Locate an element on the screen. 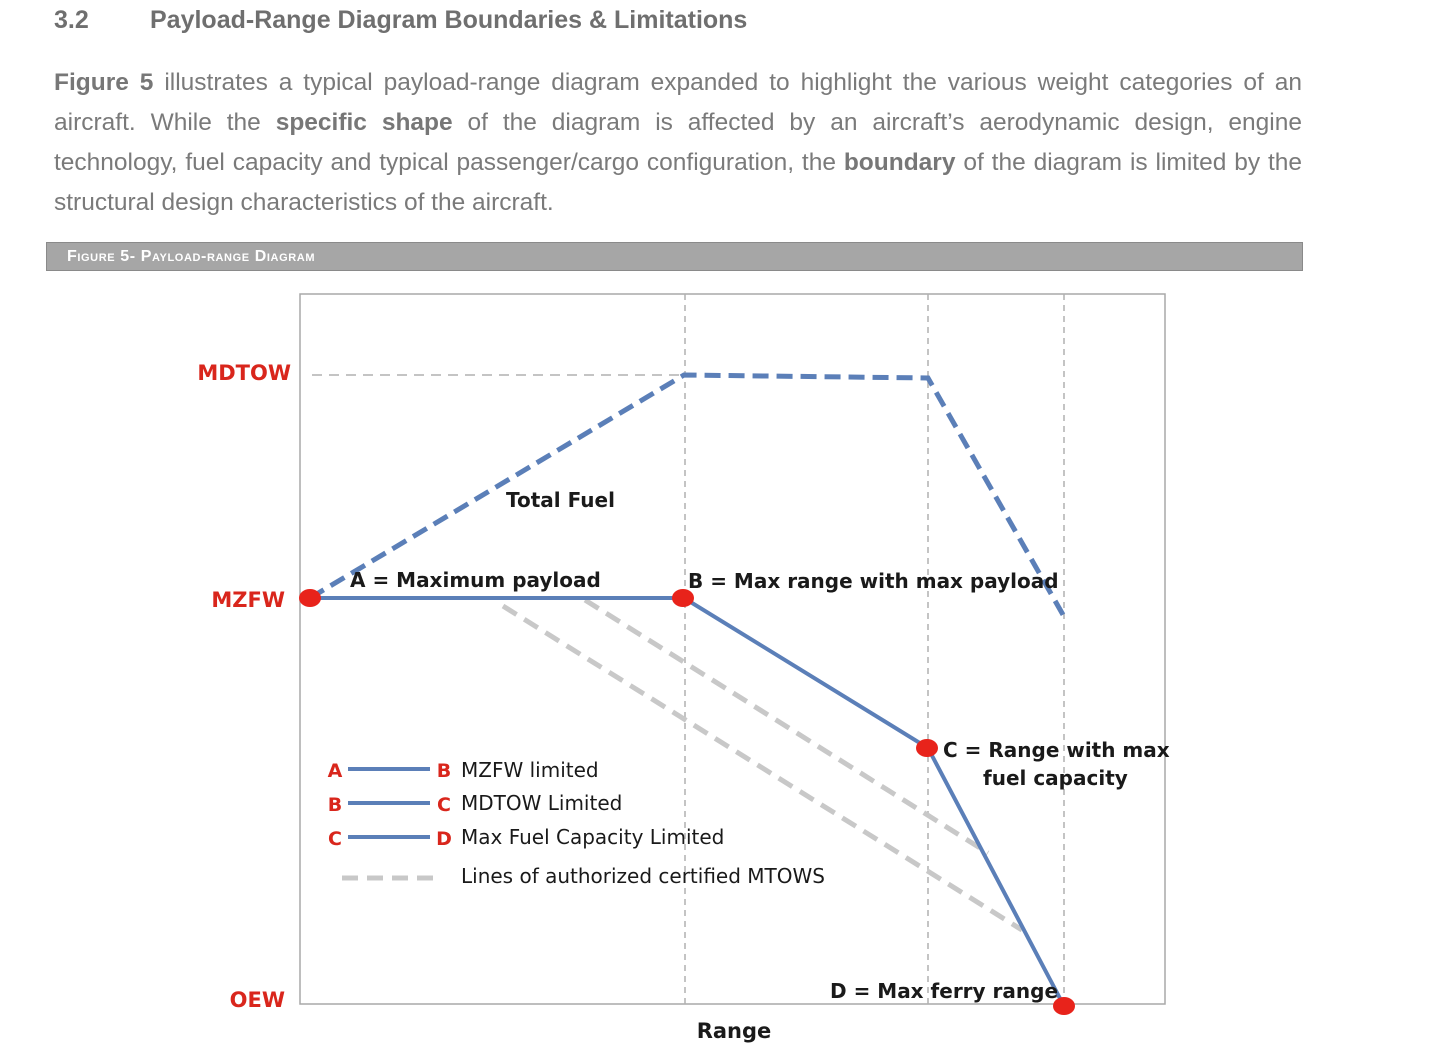  label-mdtow: MDTOW is located at coordinates (244, 373).